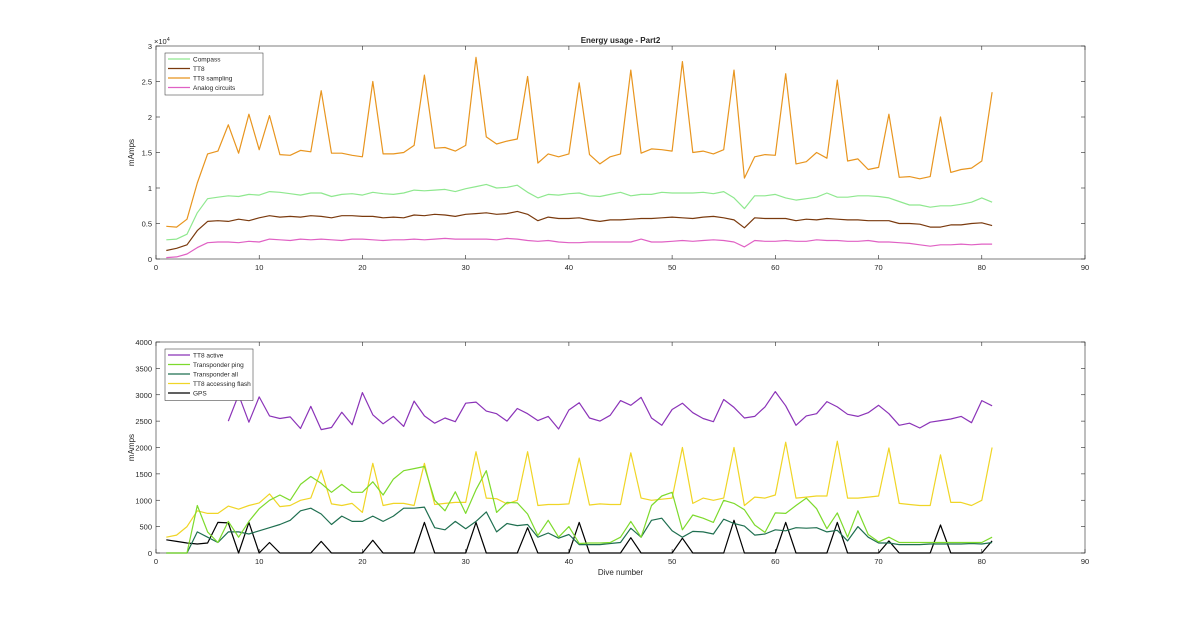 This screenshot has height=622, width=1200. What do you see at coordinates (147, 224) in the screenshot?
I see `y-tick-label: 0.5` at bounding box center [147, 224].